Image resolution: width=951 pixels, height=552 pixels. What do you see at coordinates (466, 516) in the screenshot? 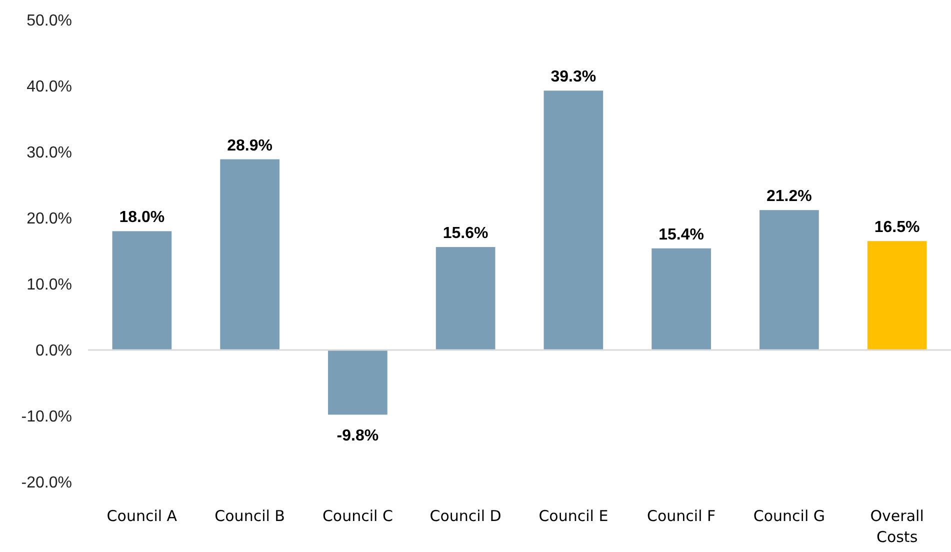
I see `x-tick-label: Council D` at bounding box center [466, 516].